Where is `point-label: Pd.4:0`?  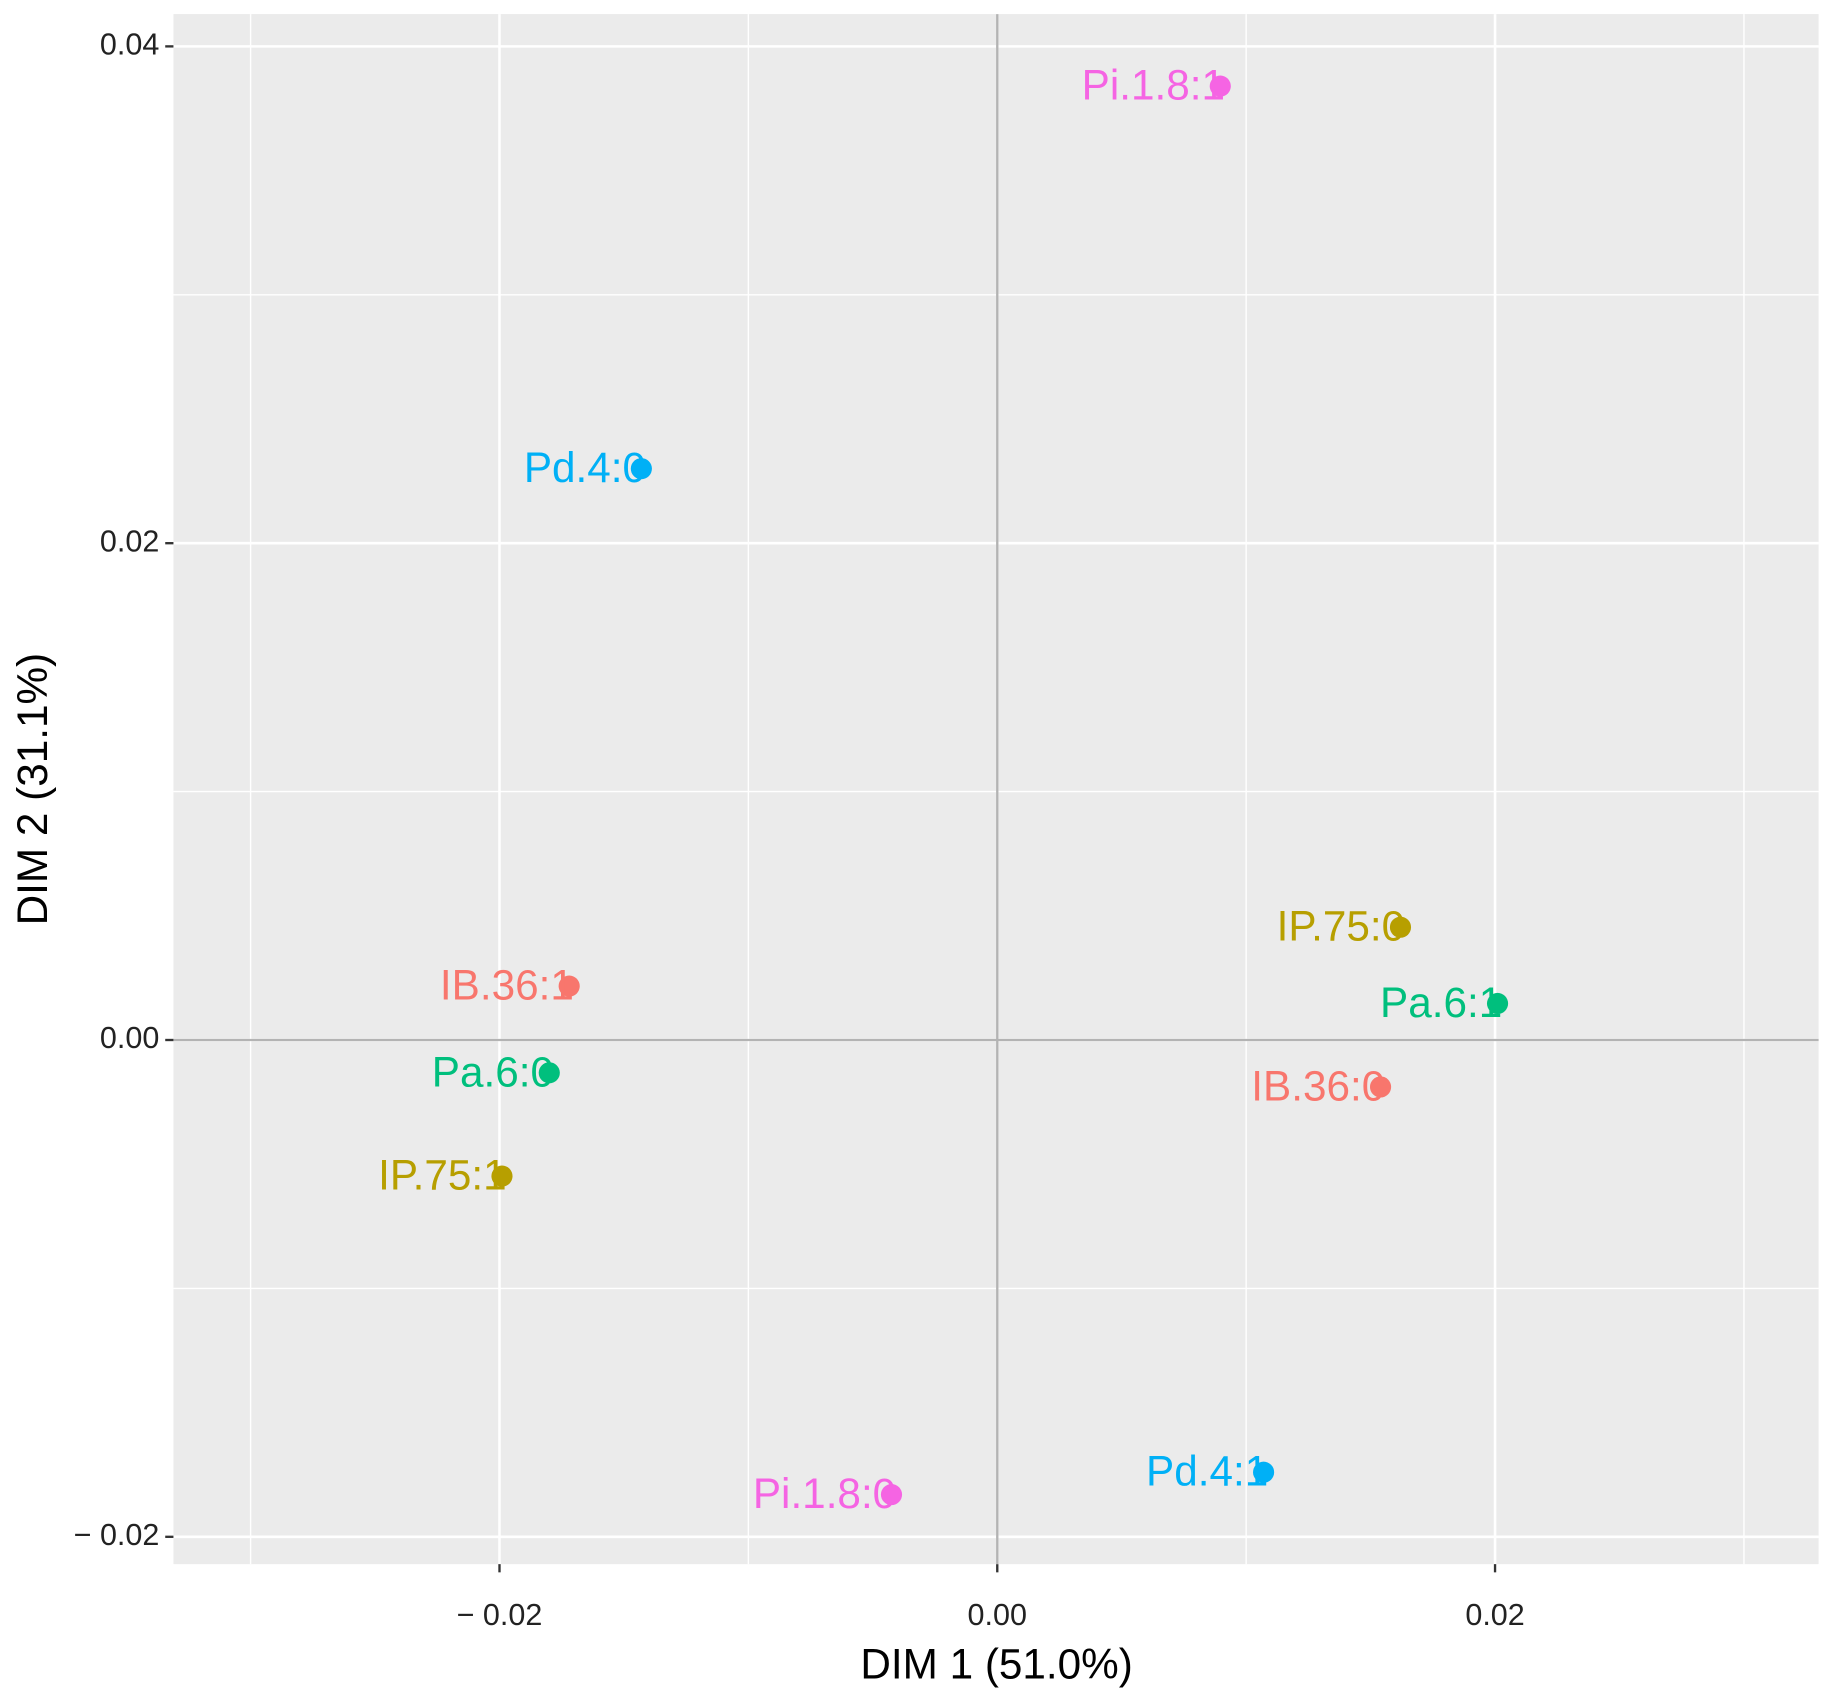 point-label: Pd.4:0 is located at coordinates (585, 467).